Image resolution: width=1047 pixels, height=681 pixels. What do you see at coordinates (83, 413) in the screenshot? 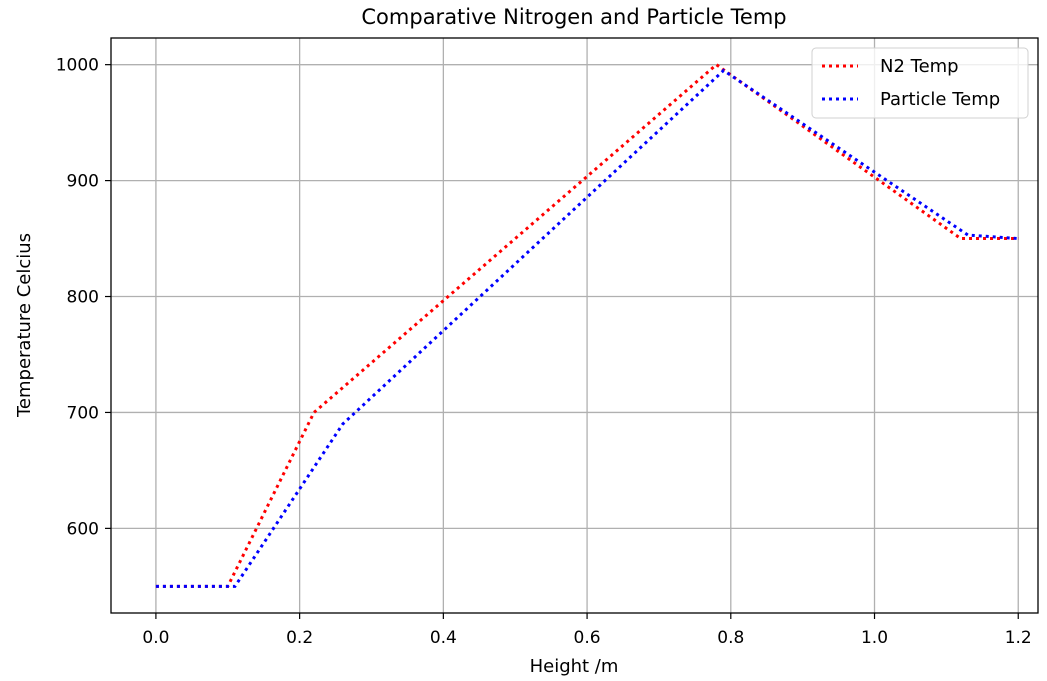
I see `y-tick-label: 700` at bounding box center [83, 413].